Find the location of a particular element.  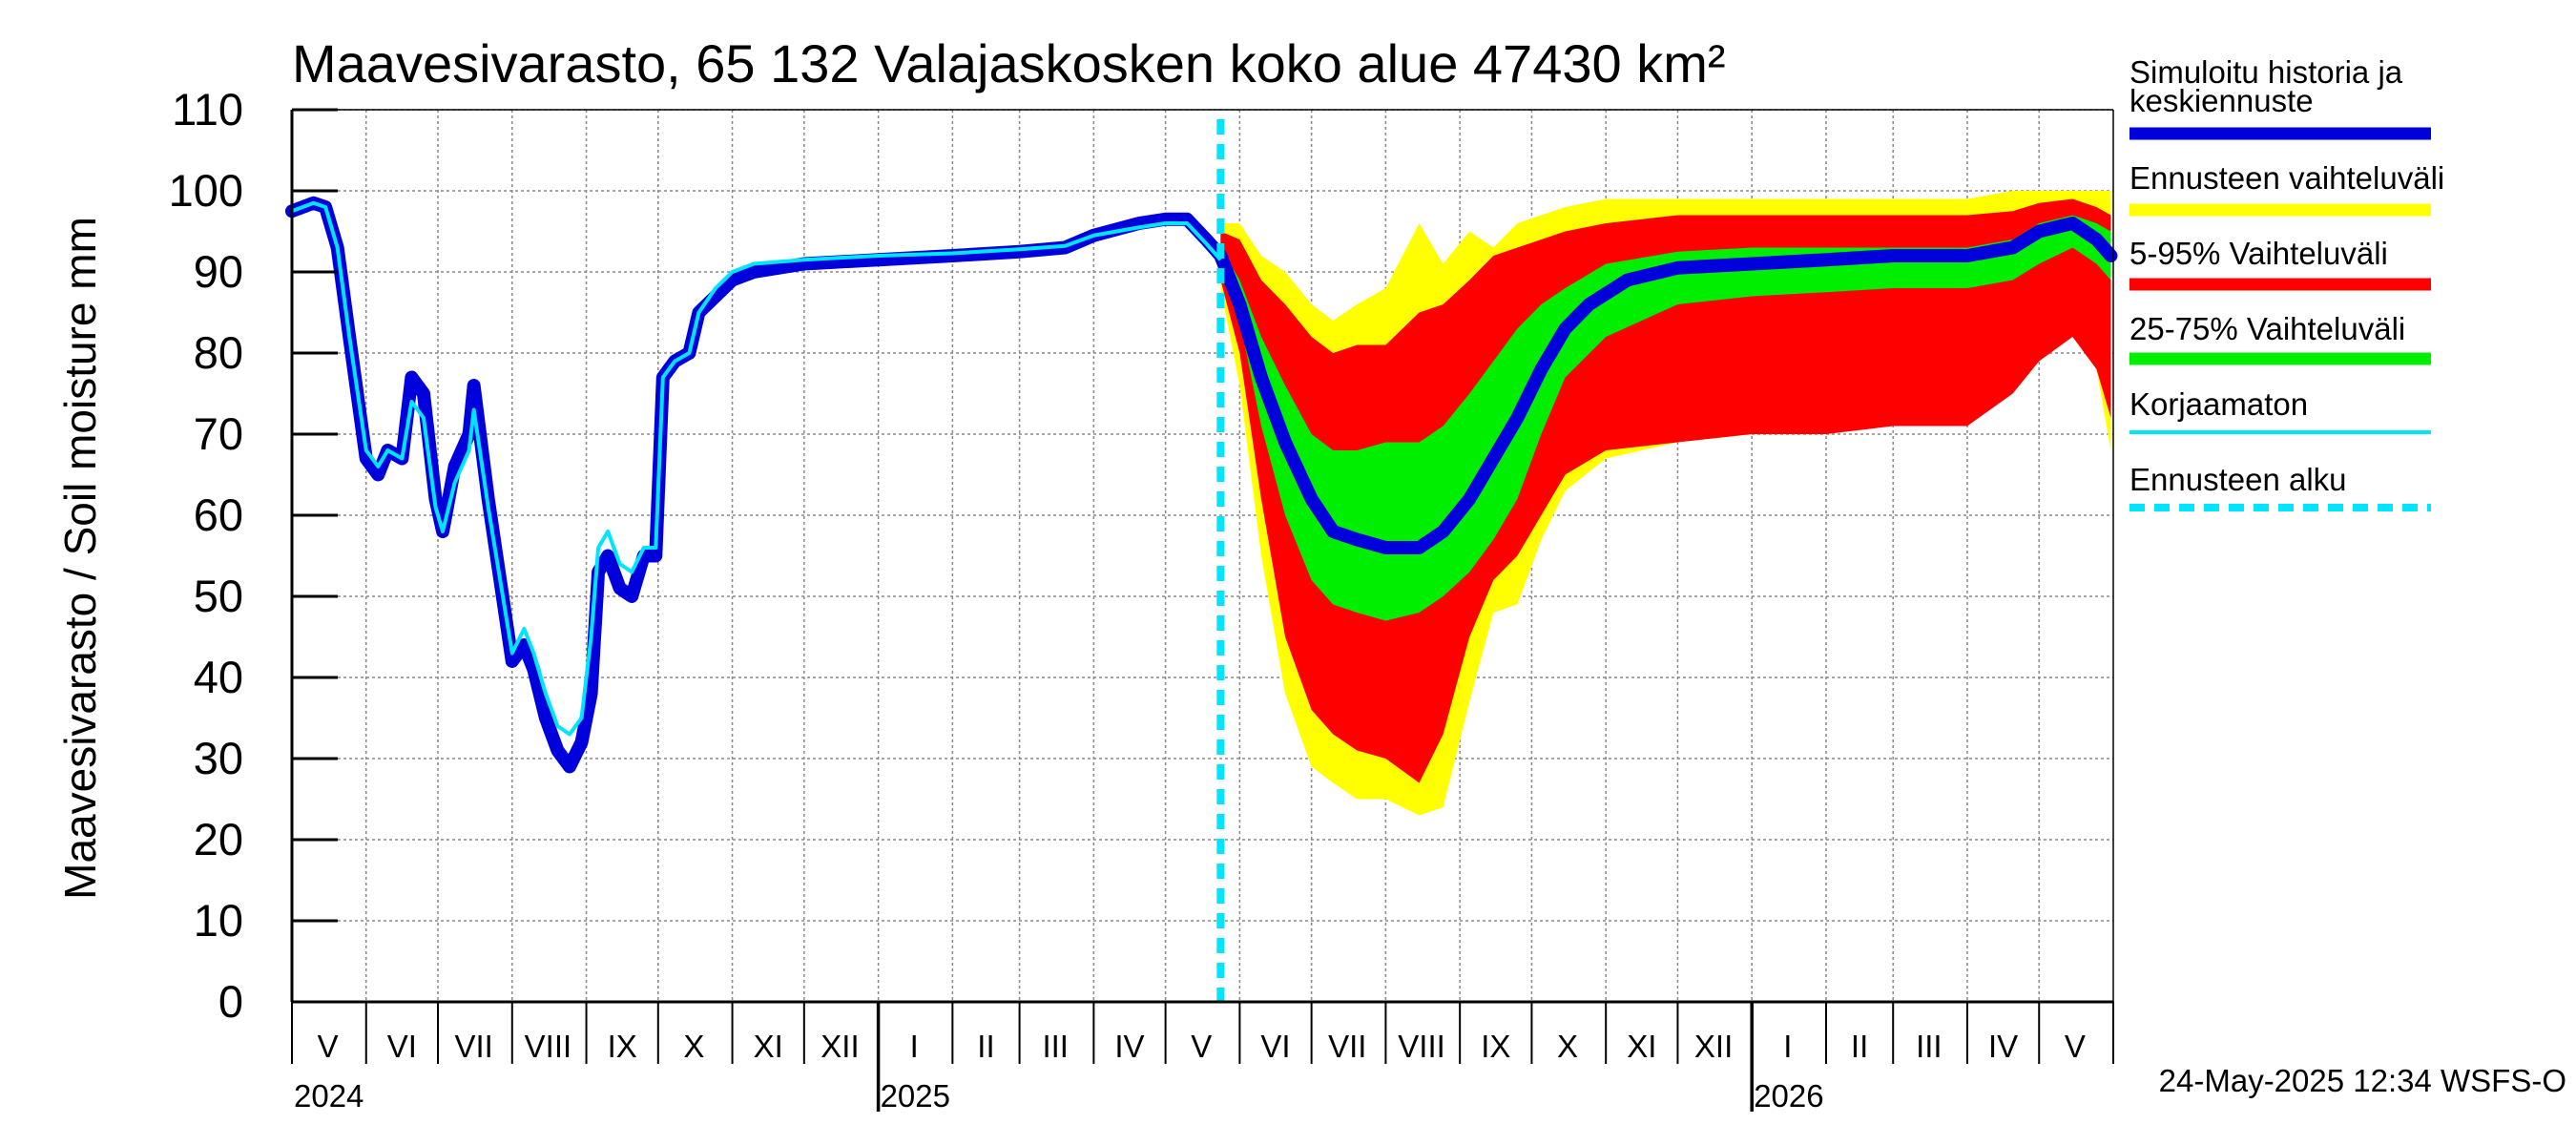

y-tick-labels: 0 10 20 30 40 50 60 70 80 90 100 110 is located at coordinates (206, 555).